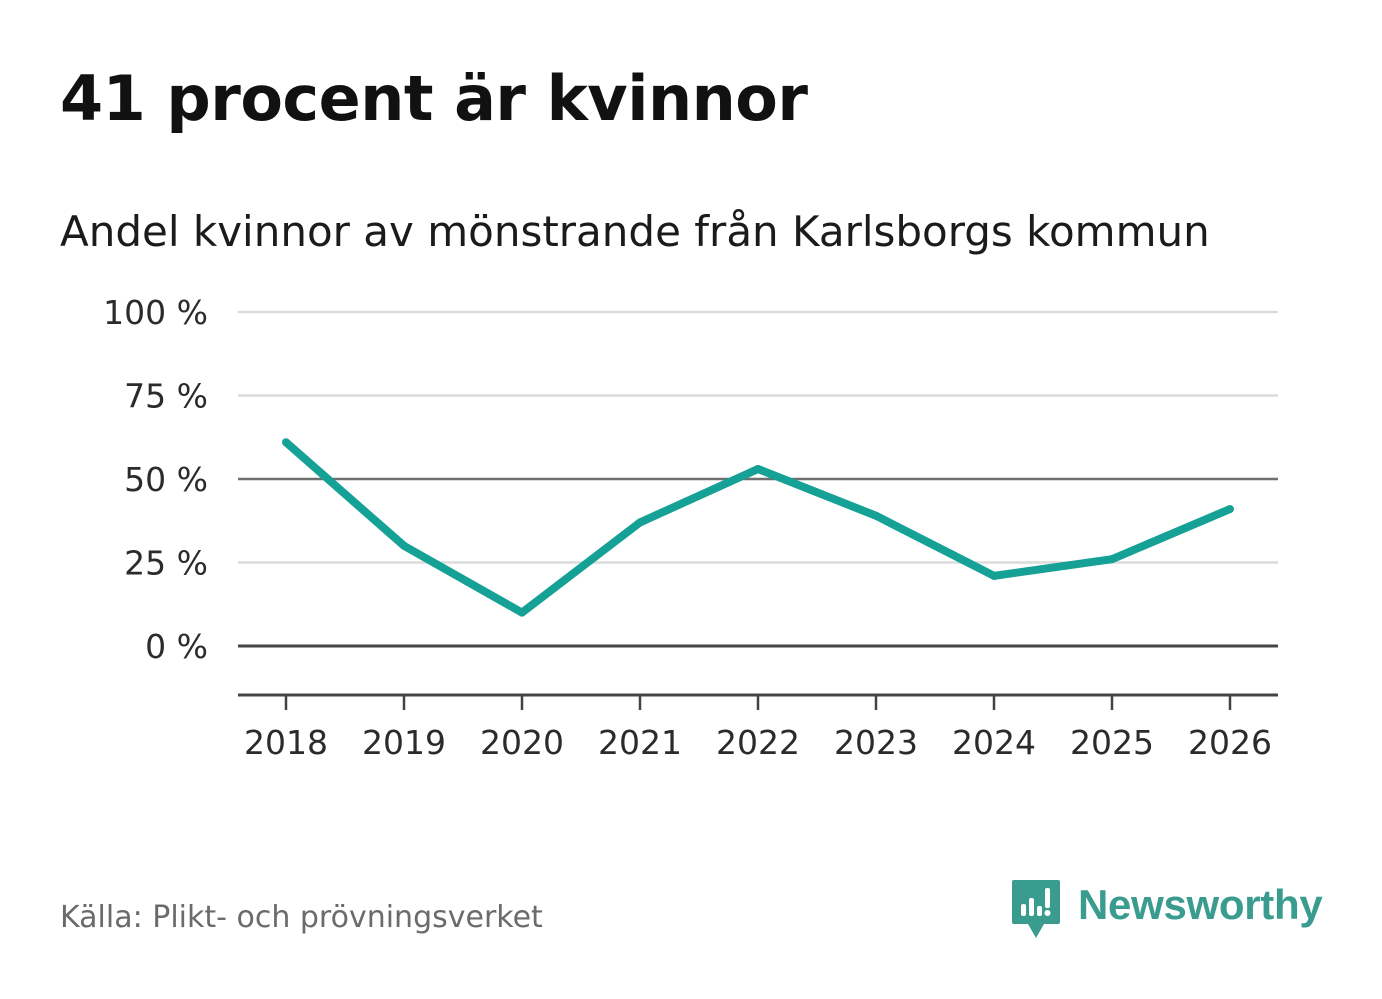 This screenshot has width=1382, height=999. What do you see at coordinates (758, 468) in the screenshot?
I see `data-point-2022` at bounding box center [758, 468].